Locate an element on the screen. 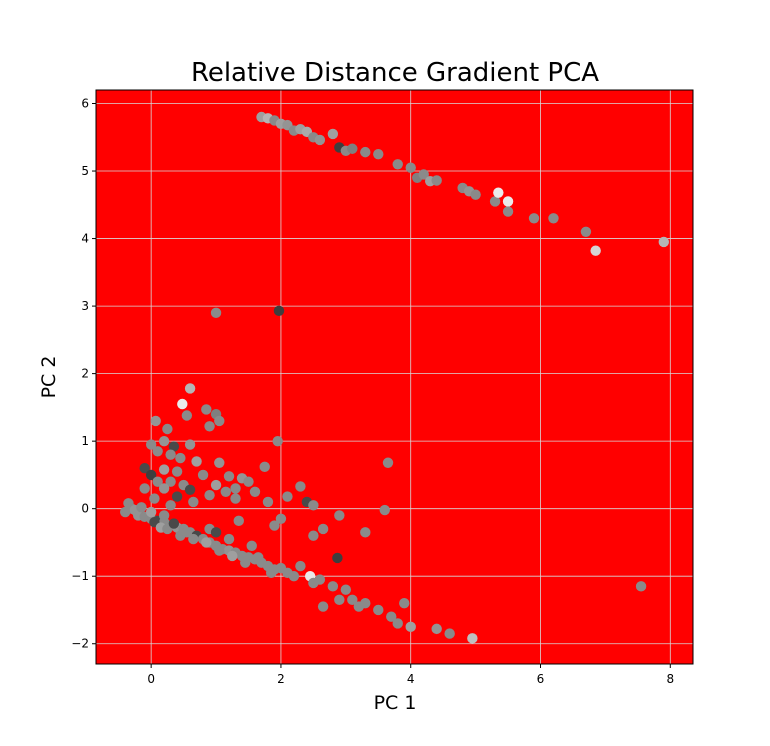 This screenshot has width=770, height=746. y-axis-ticks: −2 −1 0 1 2 3 4 5 6 is located at coordinates (83, 374).